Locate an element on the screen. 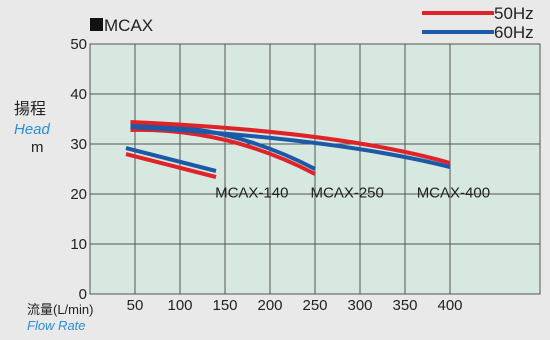 The image size is (550, 340). x-axis-label-en: Flow Rate is located at coordinates (56, 325).